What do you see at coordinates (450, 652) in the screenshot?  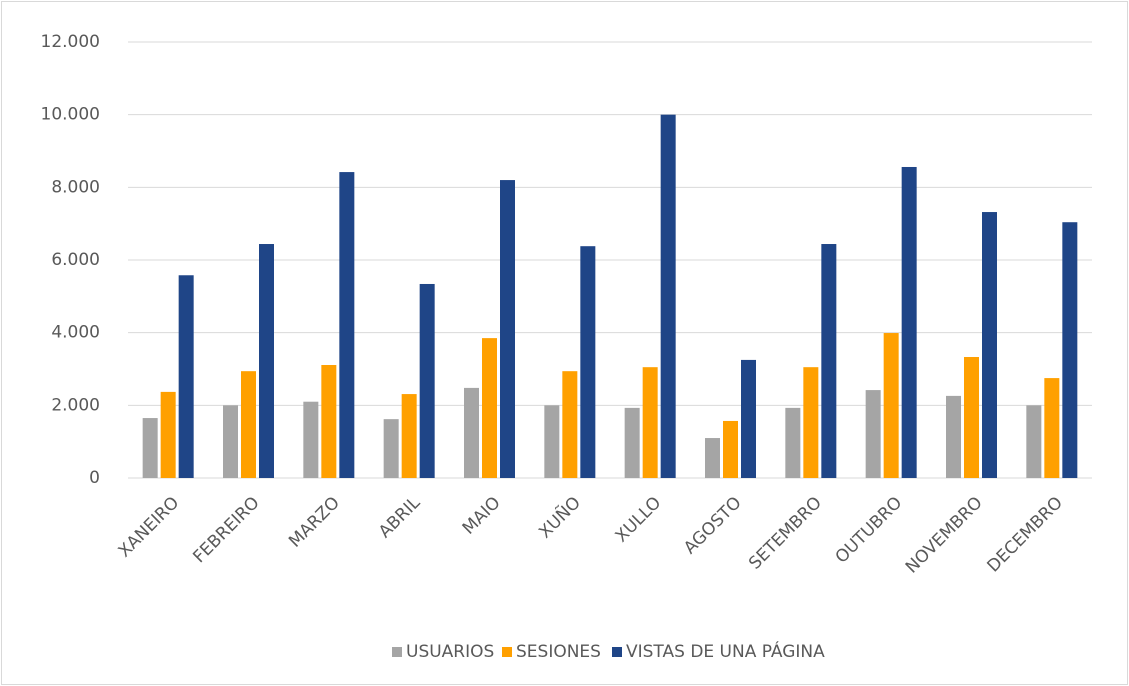 I see `legend-label: USUARIOS` at bounding box center [450, 652].